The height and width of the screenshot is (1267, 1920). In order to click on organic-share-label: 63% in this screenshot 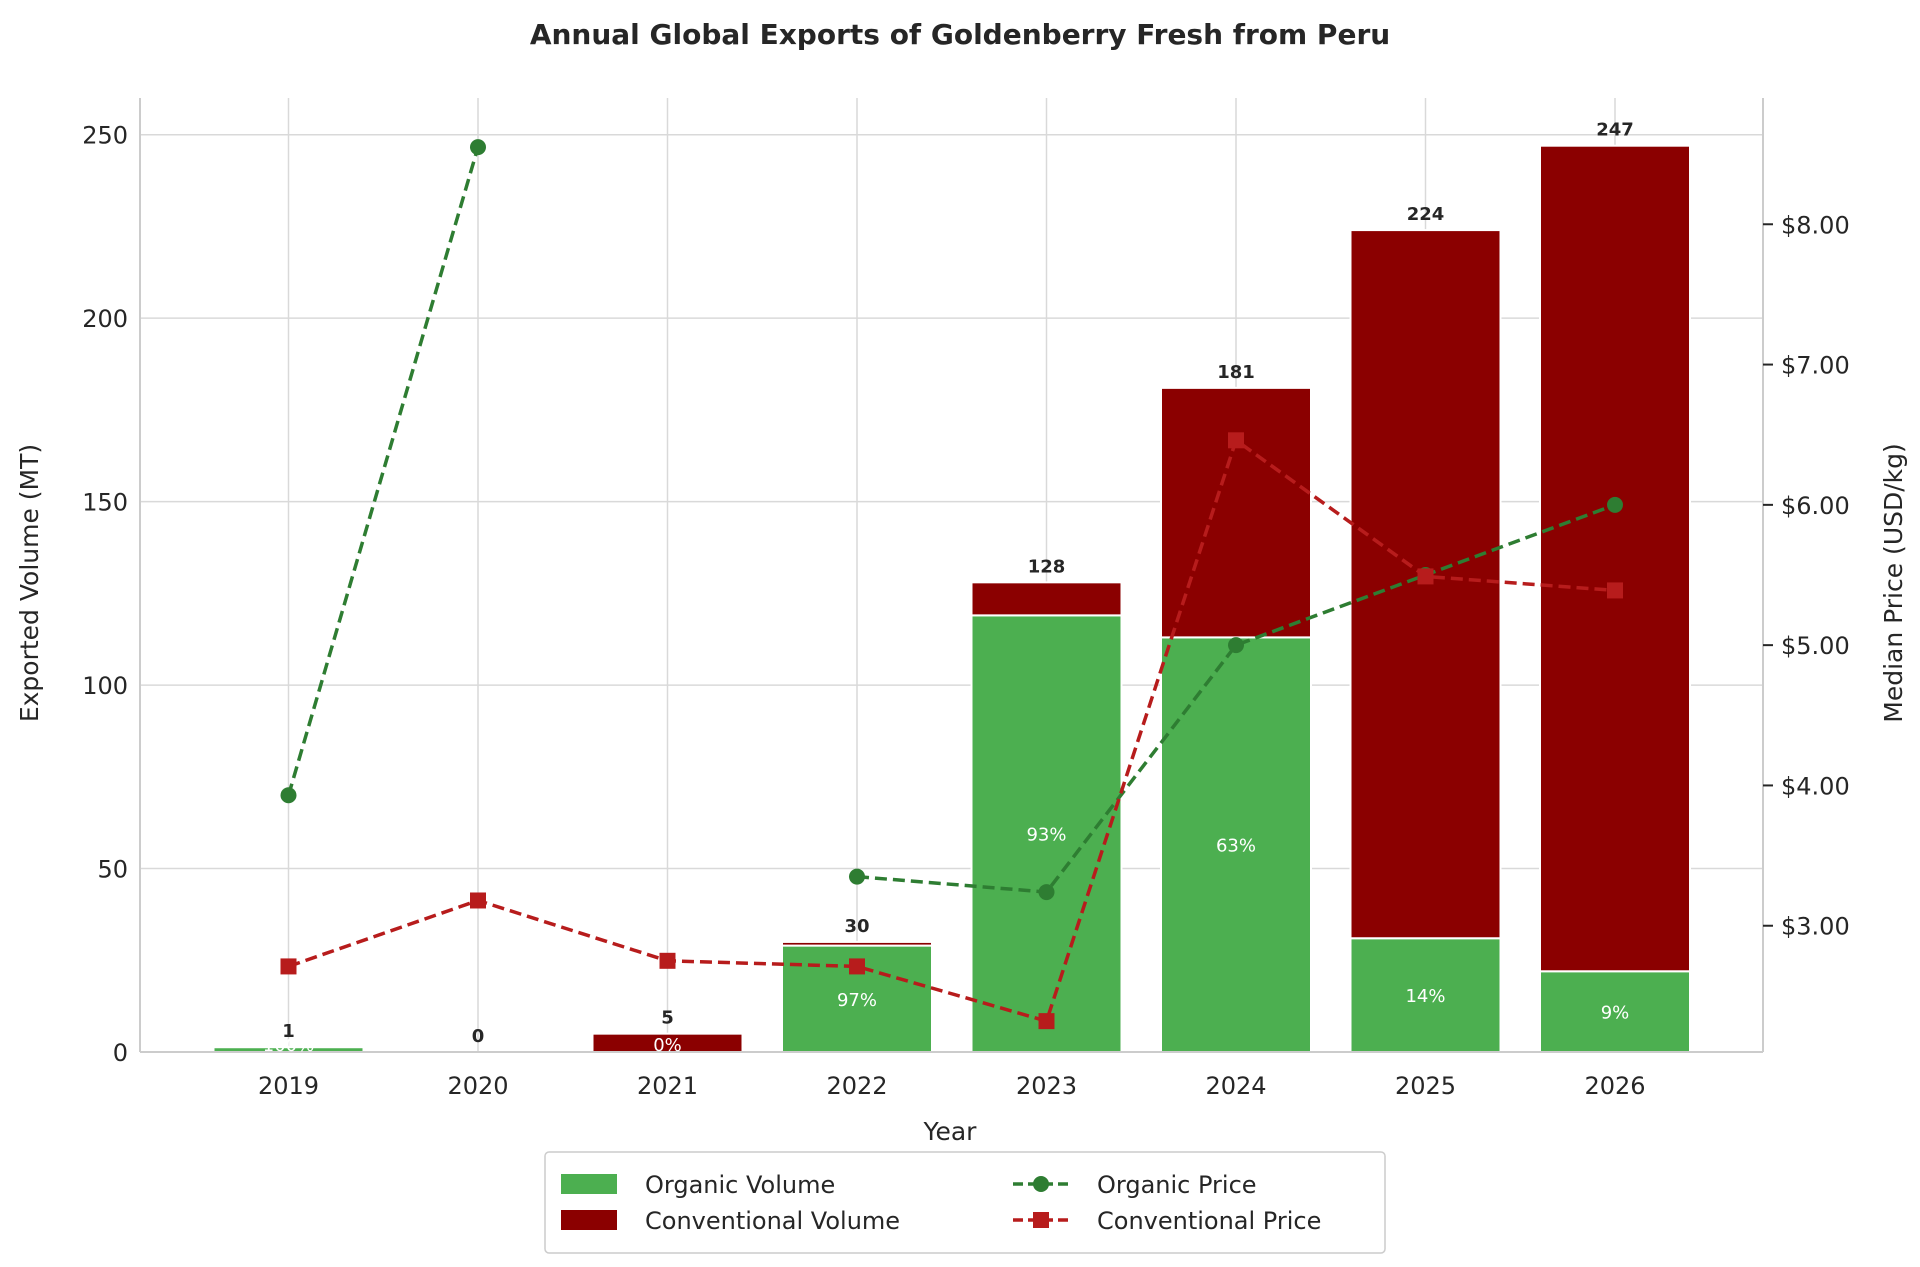, I will do `click(1236, 846)`.